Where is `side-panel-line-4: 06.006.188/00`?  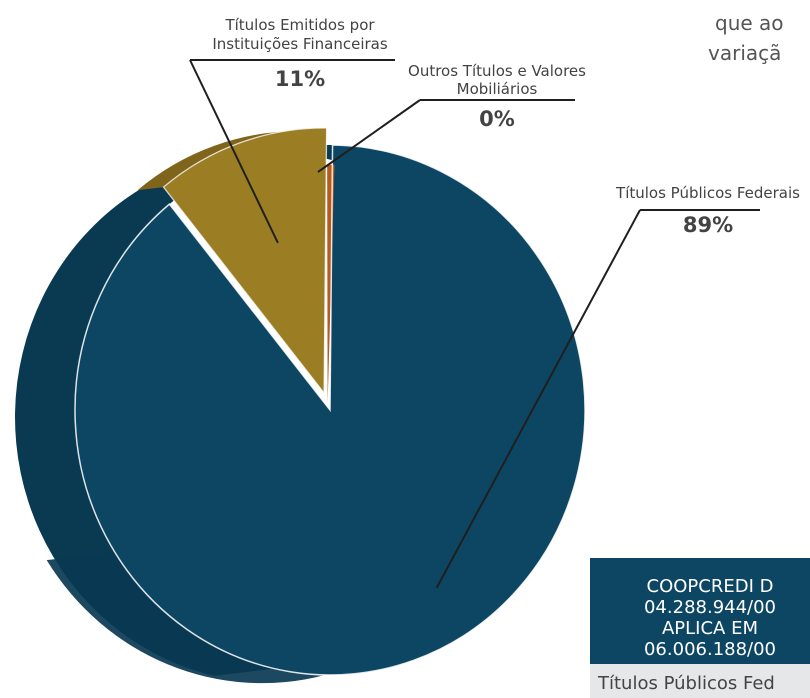 side-panel-line-4: 06.006.188/00 is located at coordinates (710, 649).